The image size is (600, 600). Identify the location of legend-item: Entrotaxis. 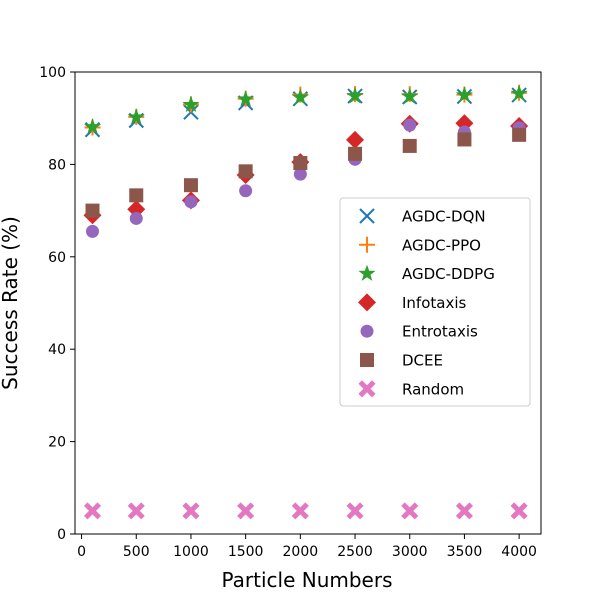
(419, 332).